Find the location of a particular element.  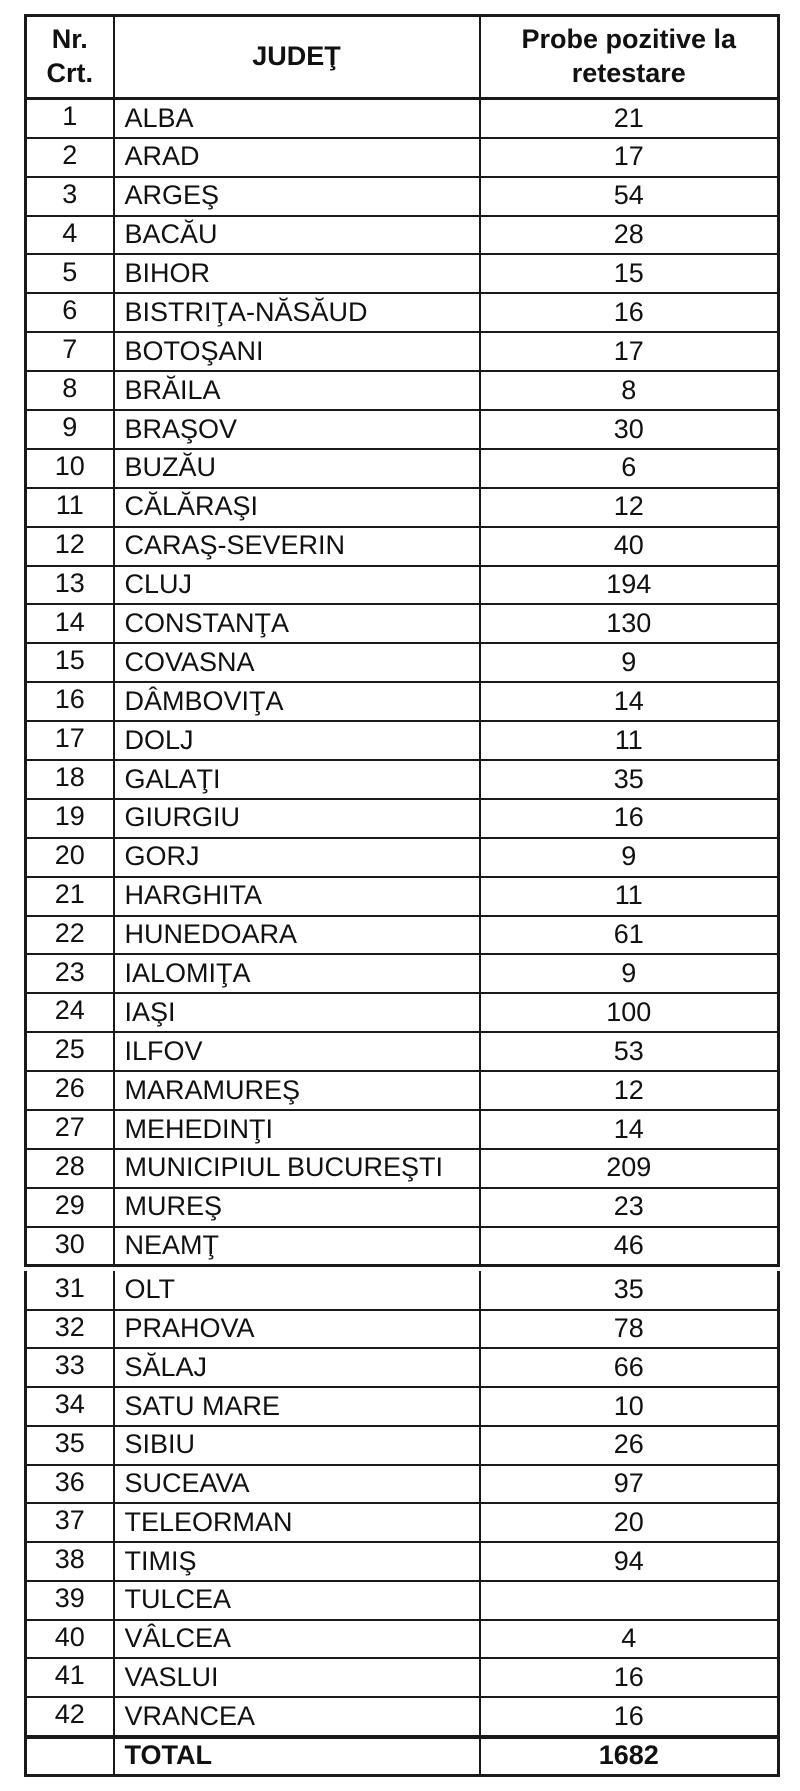

table-row: 41 VASLUI 16 is located at coordinates (402, 1677).